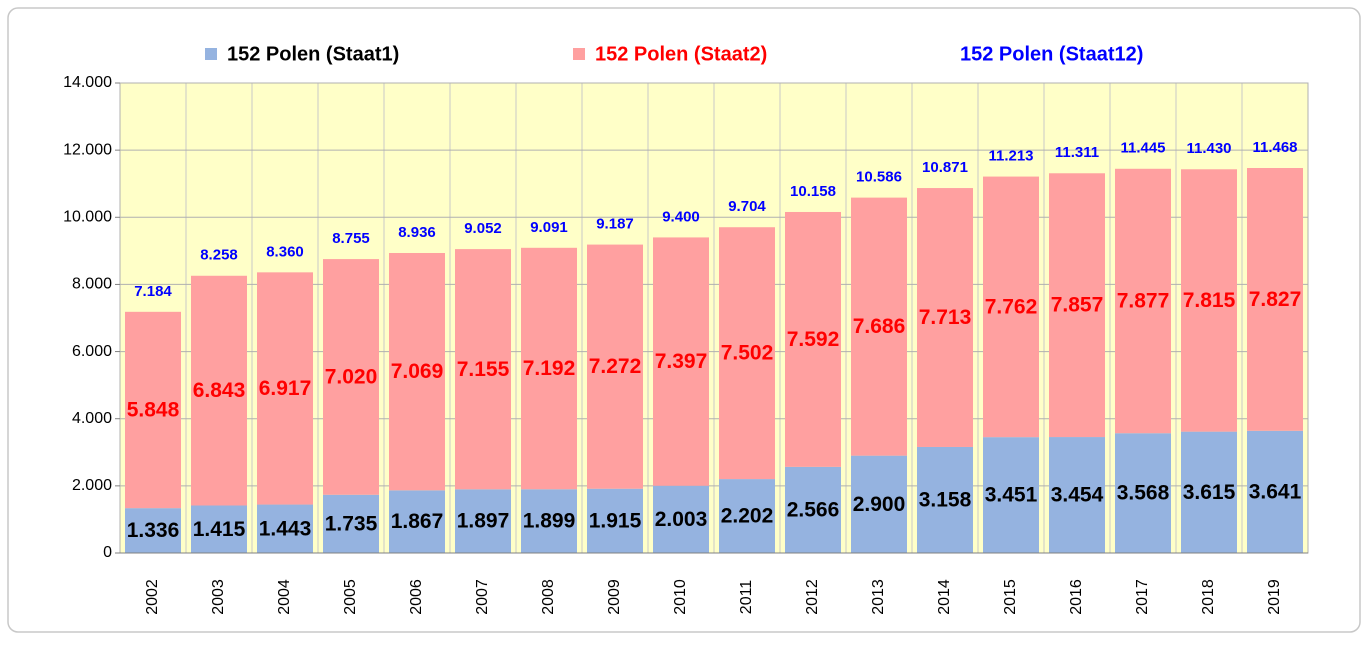 This screenshot has height=647, width=1369. I want to click on x-tick-label: 2015, so click(1010, 597).